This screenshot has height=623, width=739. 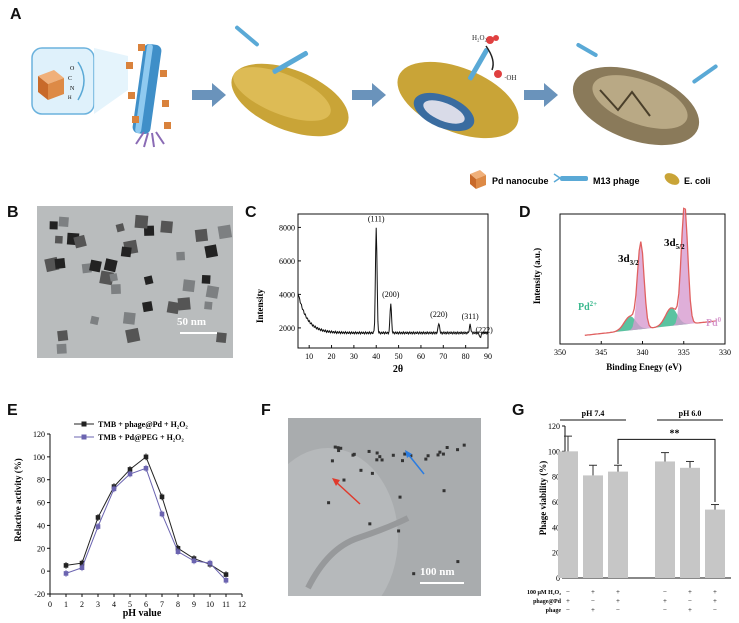 What do you see at coordinates (66, 604) in the screenshot?
I see `ph-xtick-label: 1` at bounding box center [66, 604].